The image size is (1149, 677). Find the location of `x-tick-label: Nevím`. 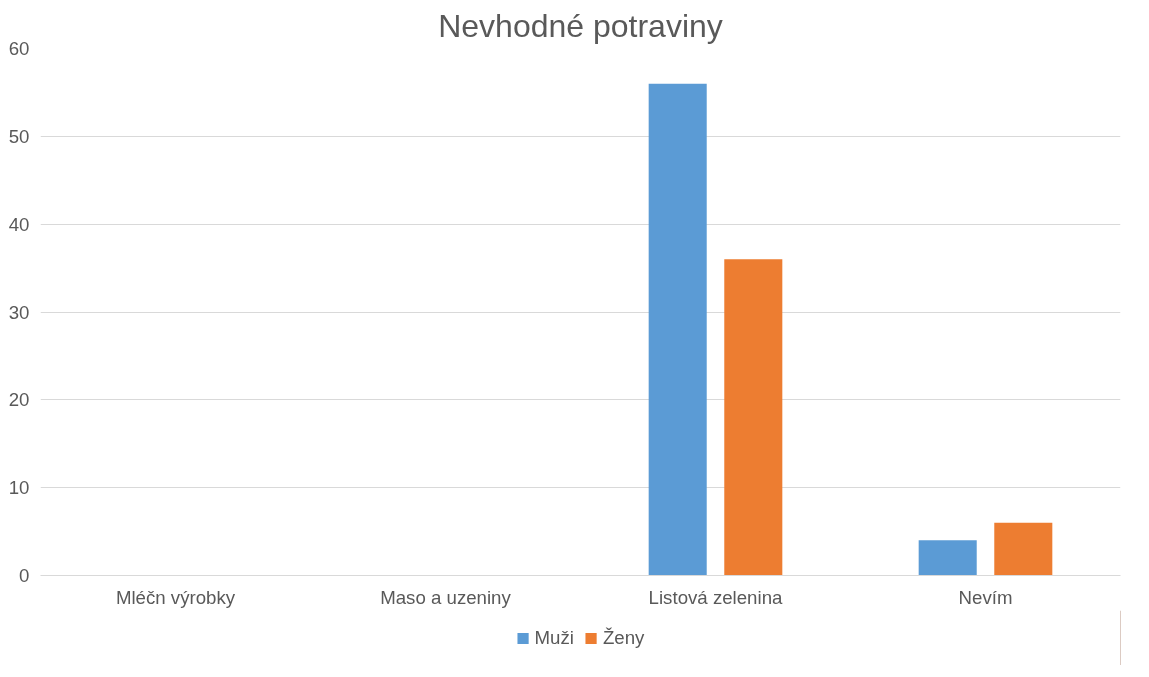

x-tick-label: Nevím is located at coordinates (985, 597).